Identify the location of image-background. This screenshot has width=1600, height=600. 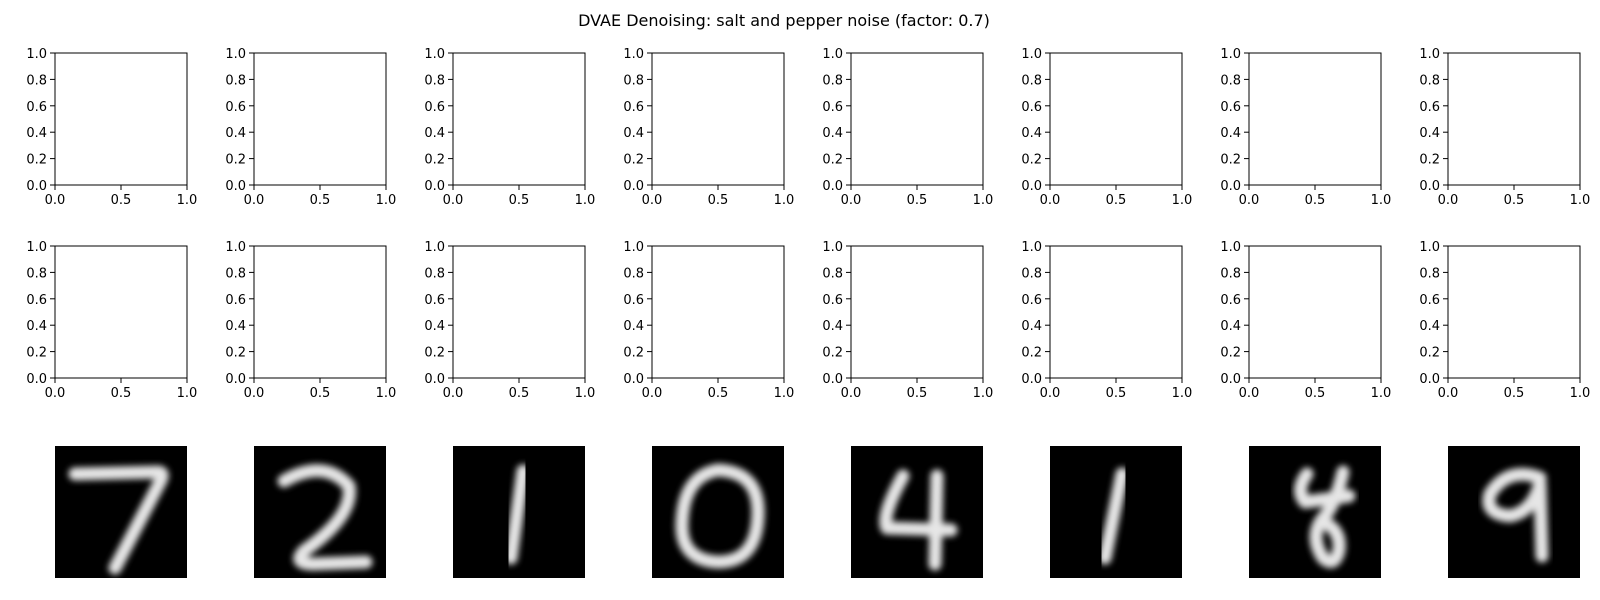
(917, 512).